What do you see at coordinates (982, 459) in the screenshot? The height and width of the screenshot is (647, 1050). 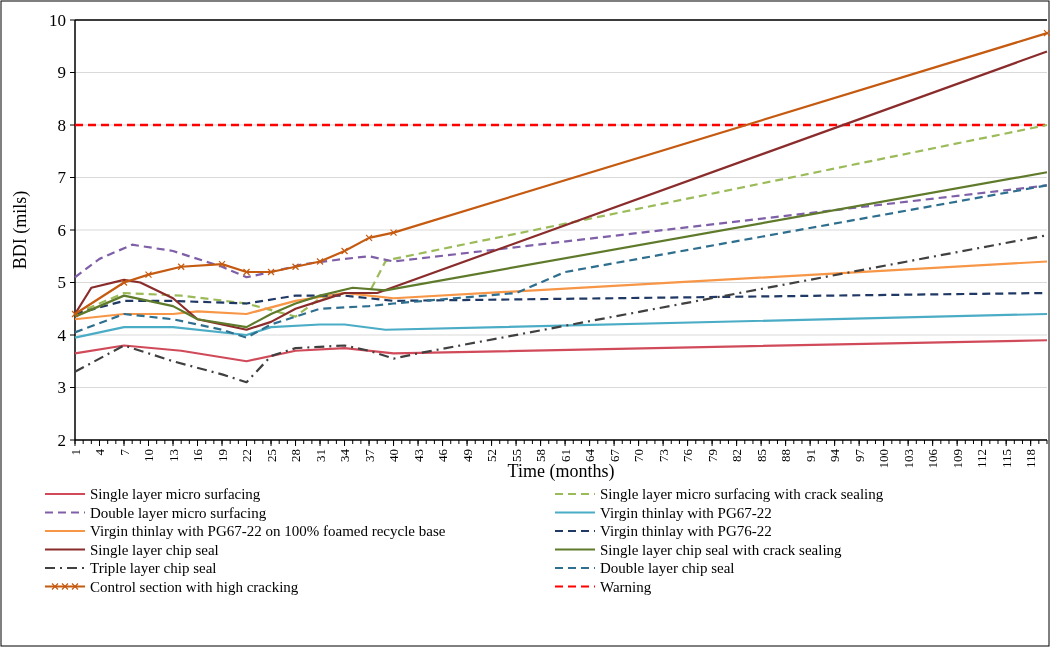 I see `x-tick-label: 112` at bounding box center [982, 459].